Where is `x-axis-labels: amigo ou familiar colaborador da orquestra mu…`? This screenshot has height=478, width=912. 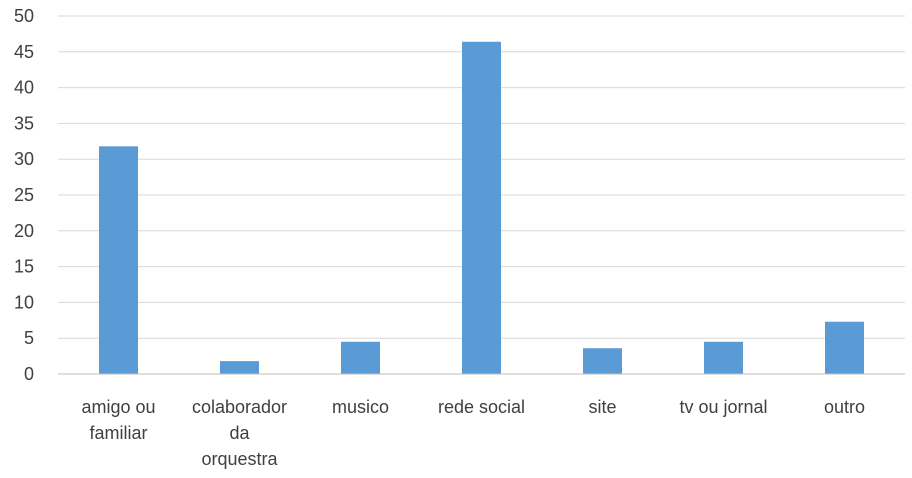
x-axis-labels: amigo ou familiar colaborador da orquestra mu… is located at coordinates (473, 433).